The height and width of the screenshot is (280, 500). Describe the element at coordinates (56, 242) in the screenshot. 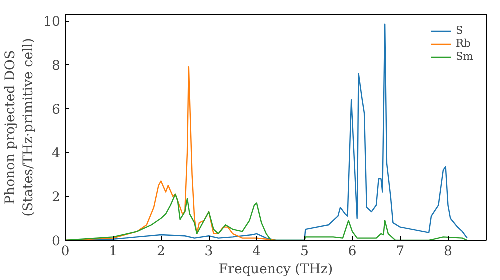

I see `y-tick-label: 0` at that location.